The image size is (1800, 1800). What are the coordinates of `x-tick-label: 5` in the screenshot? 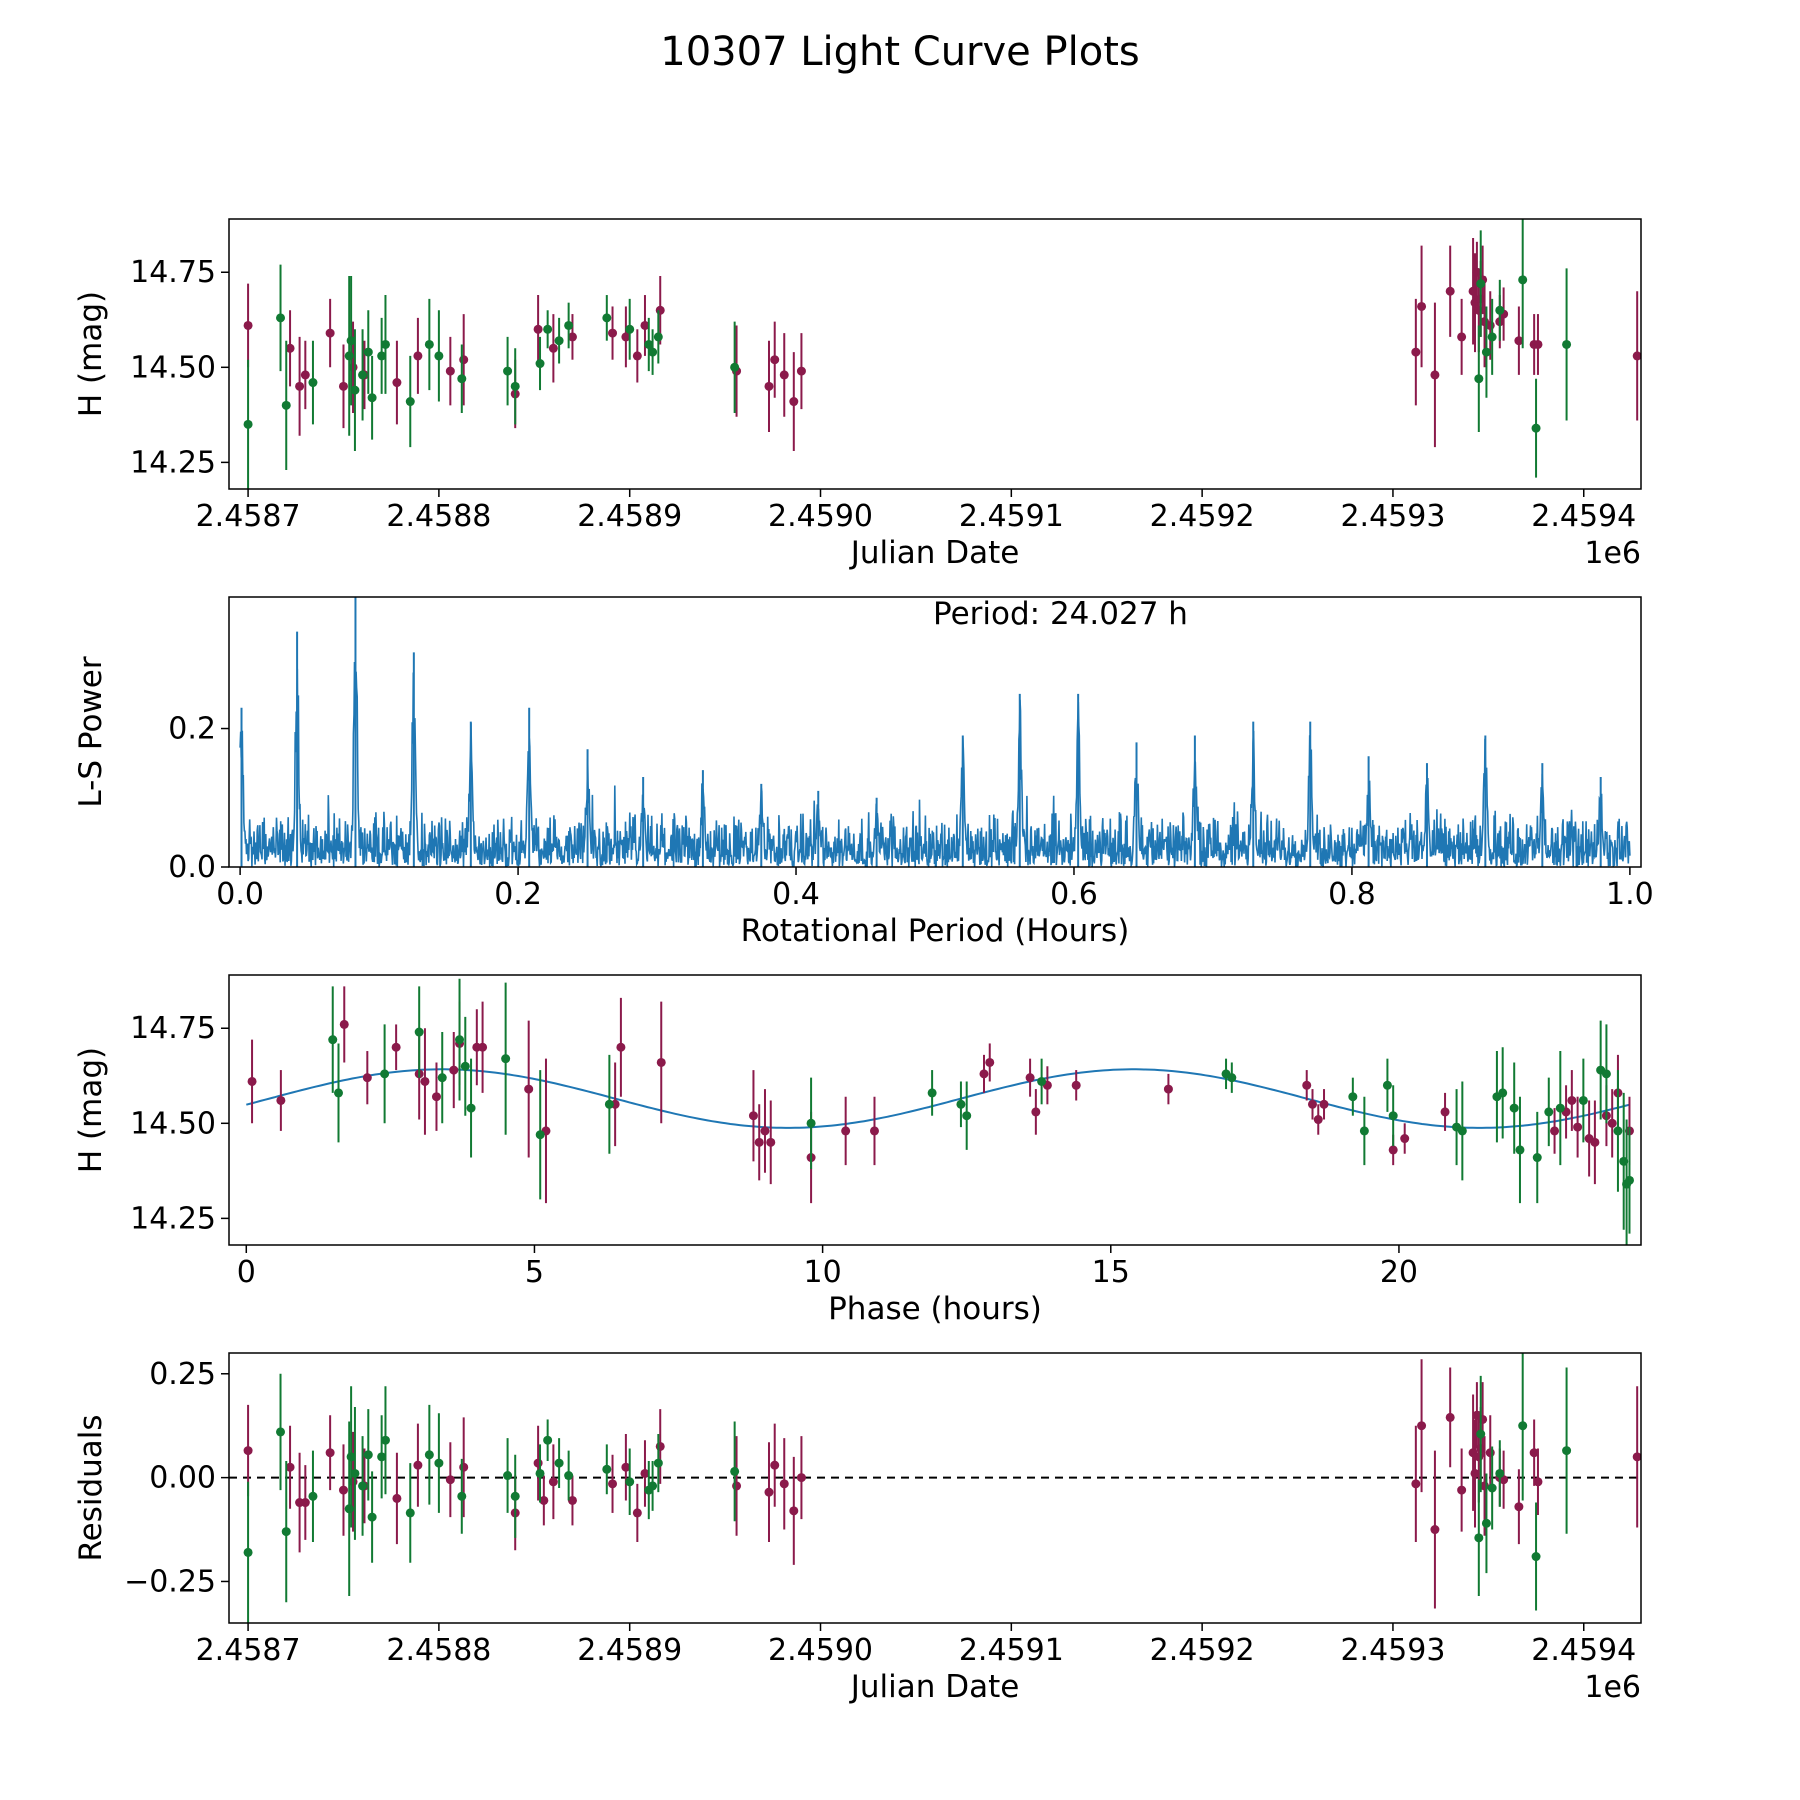 It's located at (534, 1272).